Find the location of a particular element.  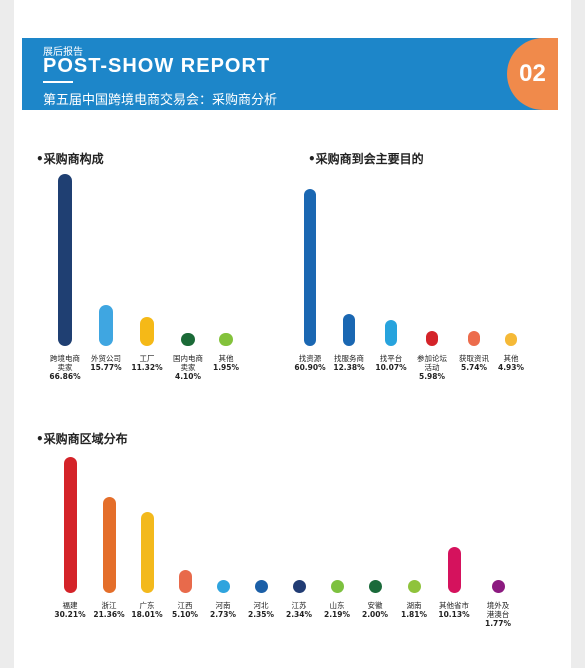

chart-2-value-4: 2.73% is located at coordinates (223, 614).